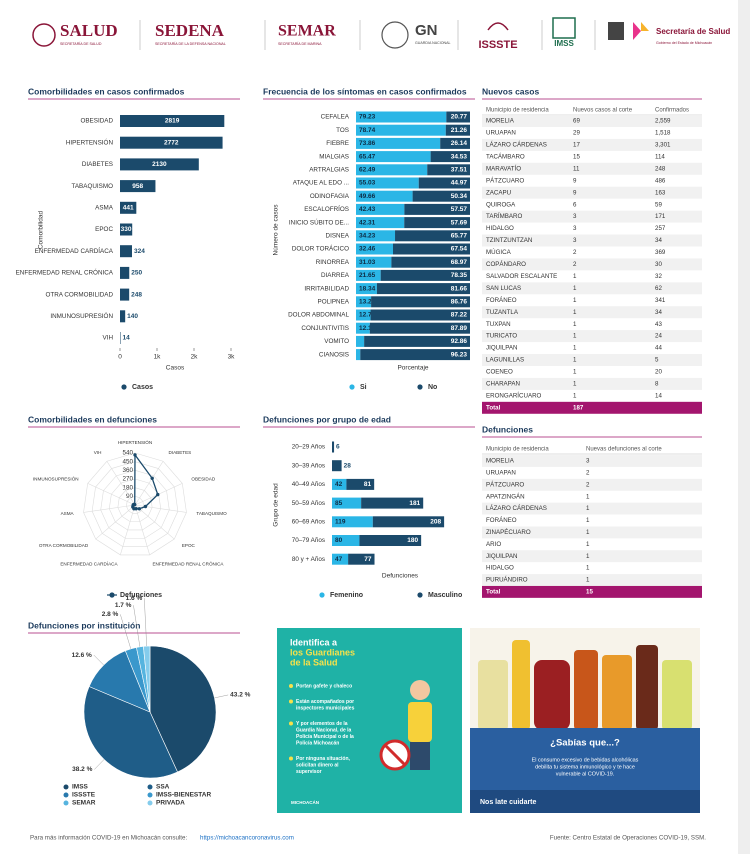 The width and height of the screenshot is (750, 854). Describe the element at coordinates (308, 465) in the screenshot. I see `category-label: 30–39 Años` at that location.